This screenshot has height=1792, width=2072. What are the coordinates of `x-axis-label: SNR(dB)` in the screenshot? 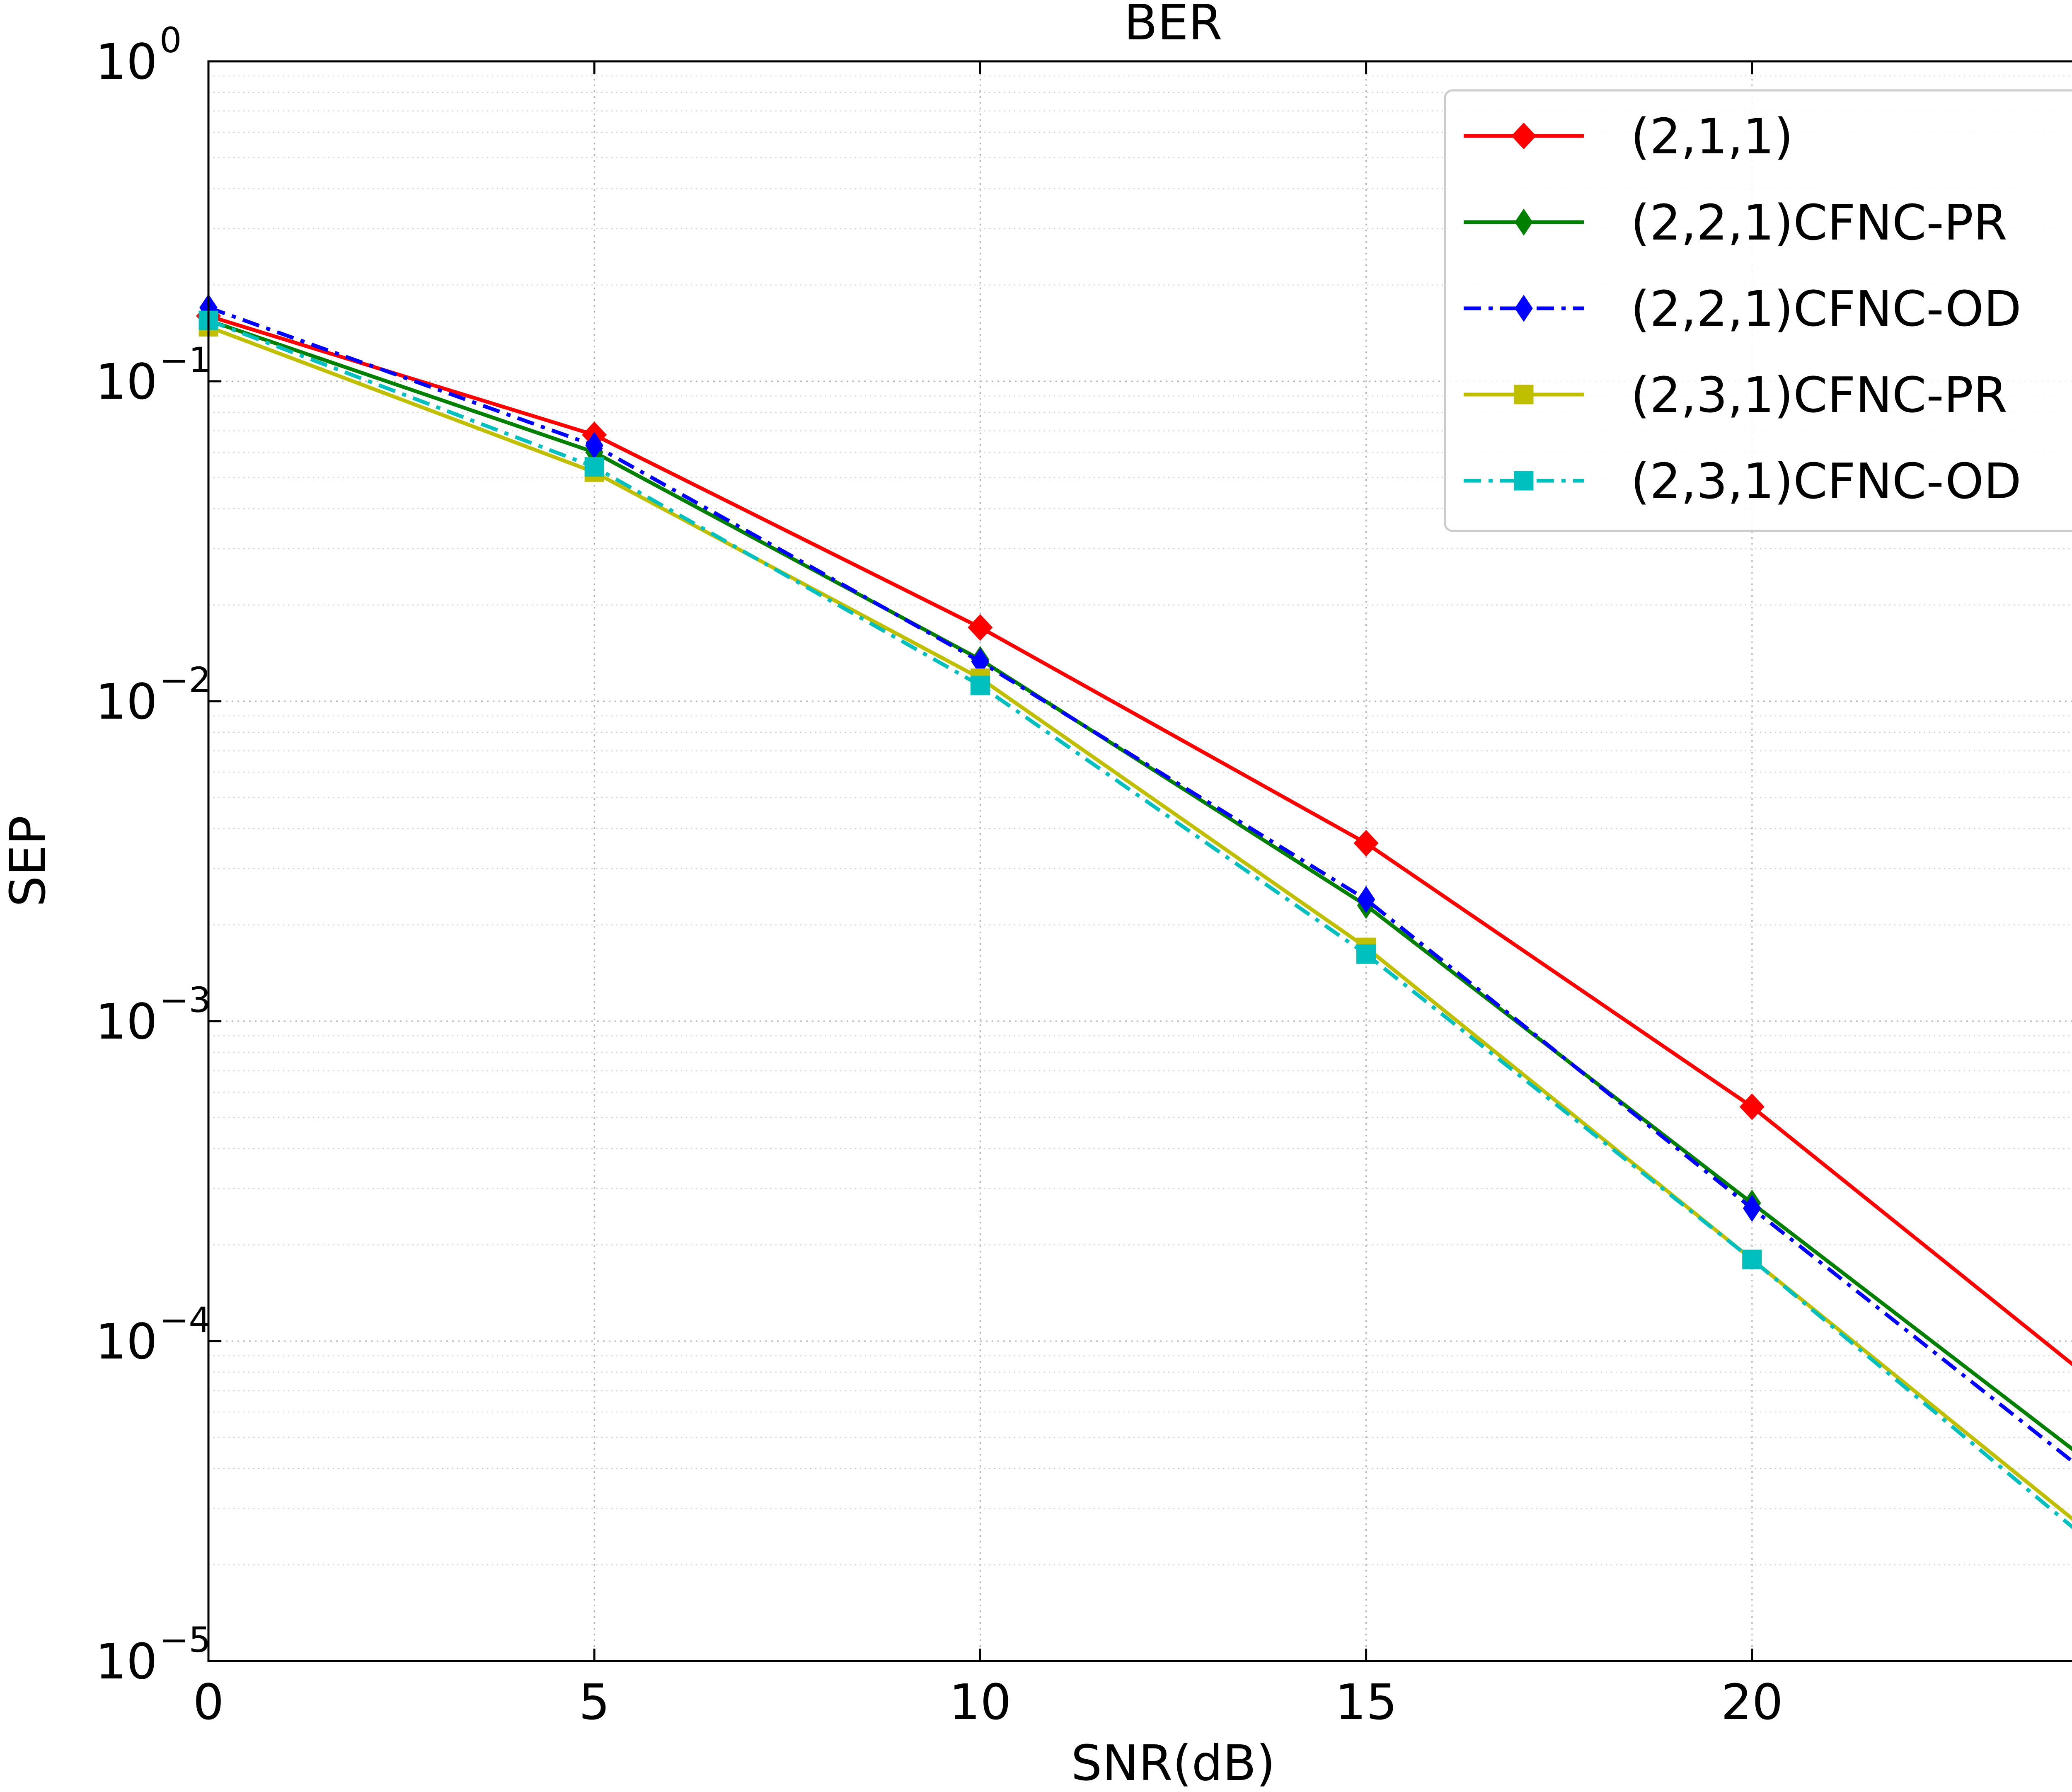 It's located at (1173, 1762).